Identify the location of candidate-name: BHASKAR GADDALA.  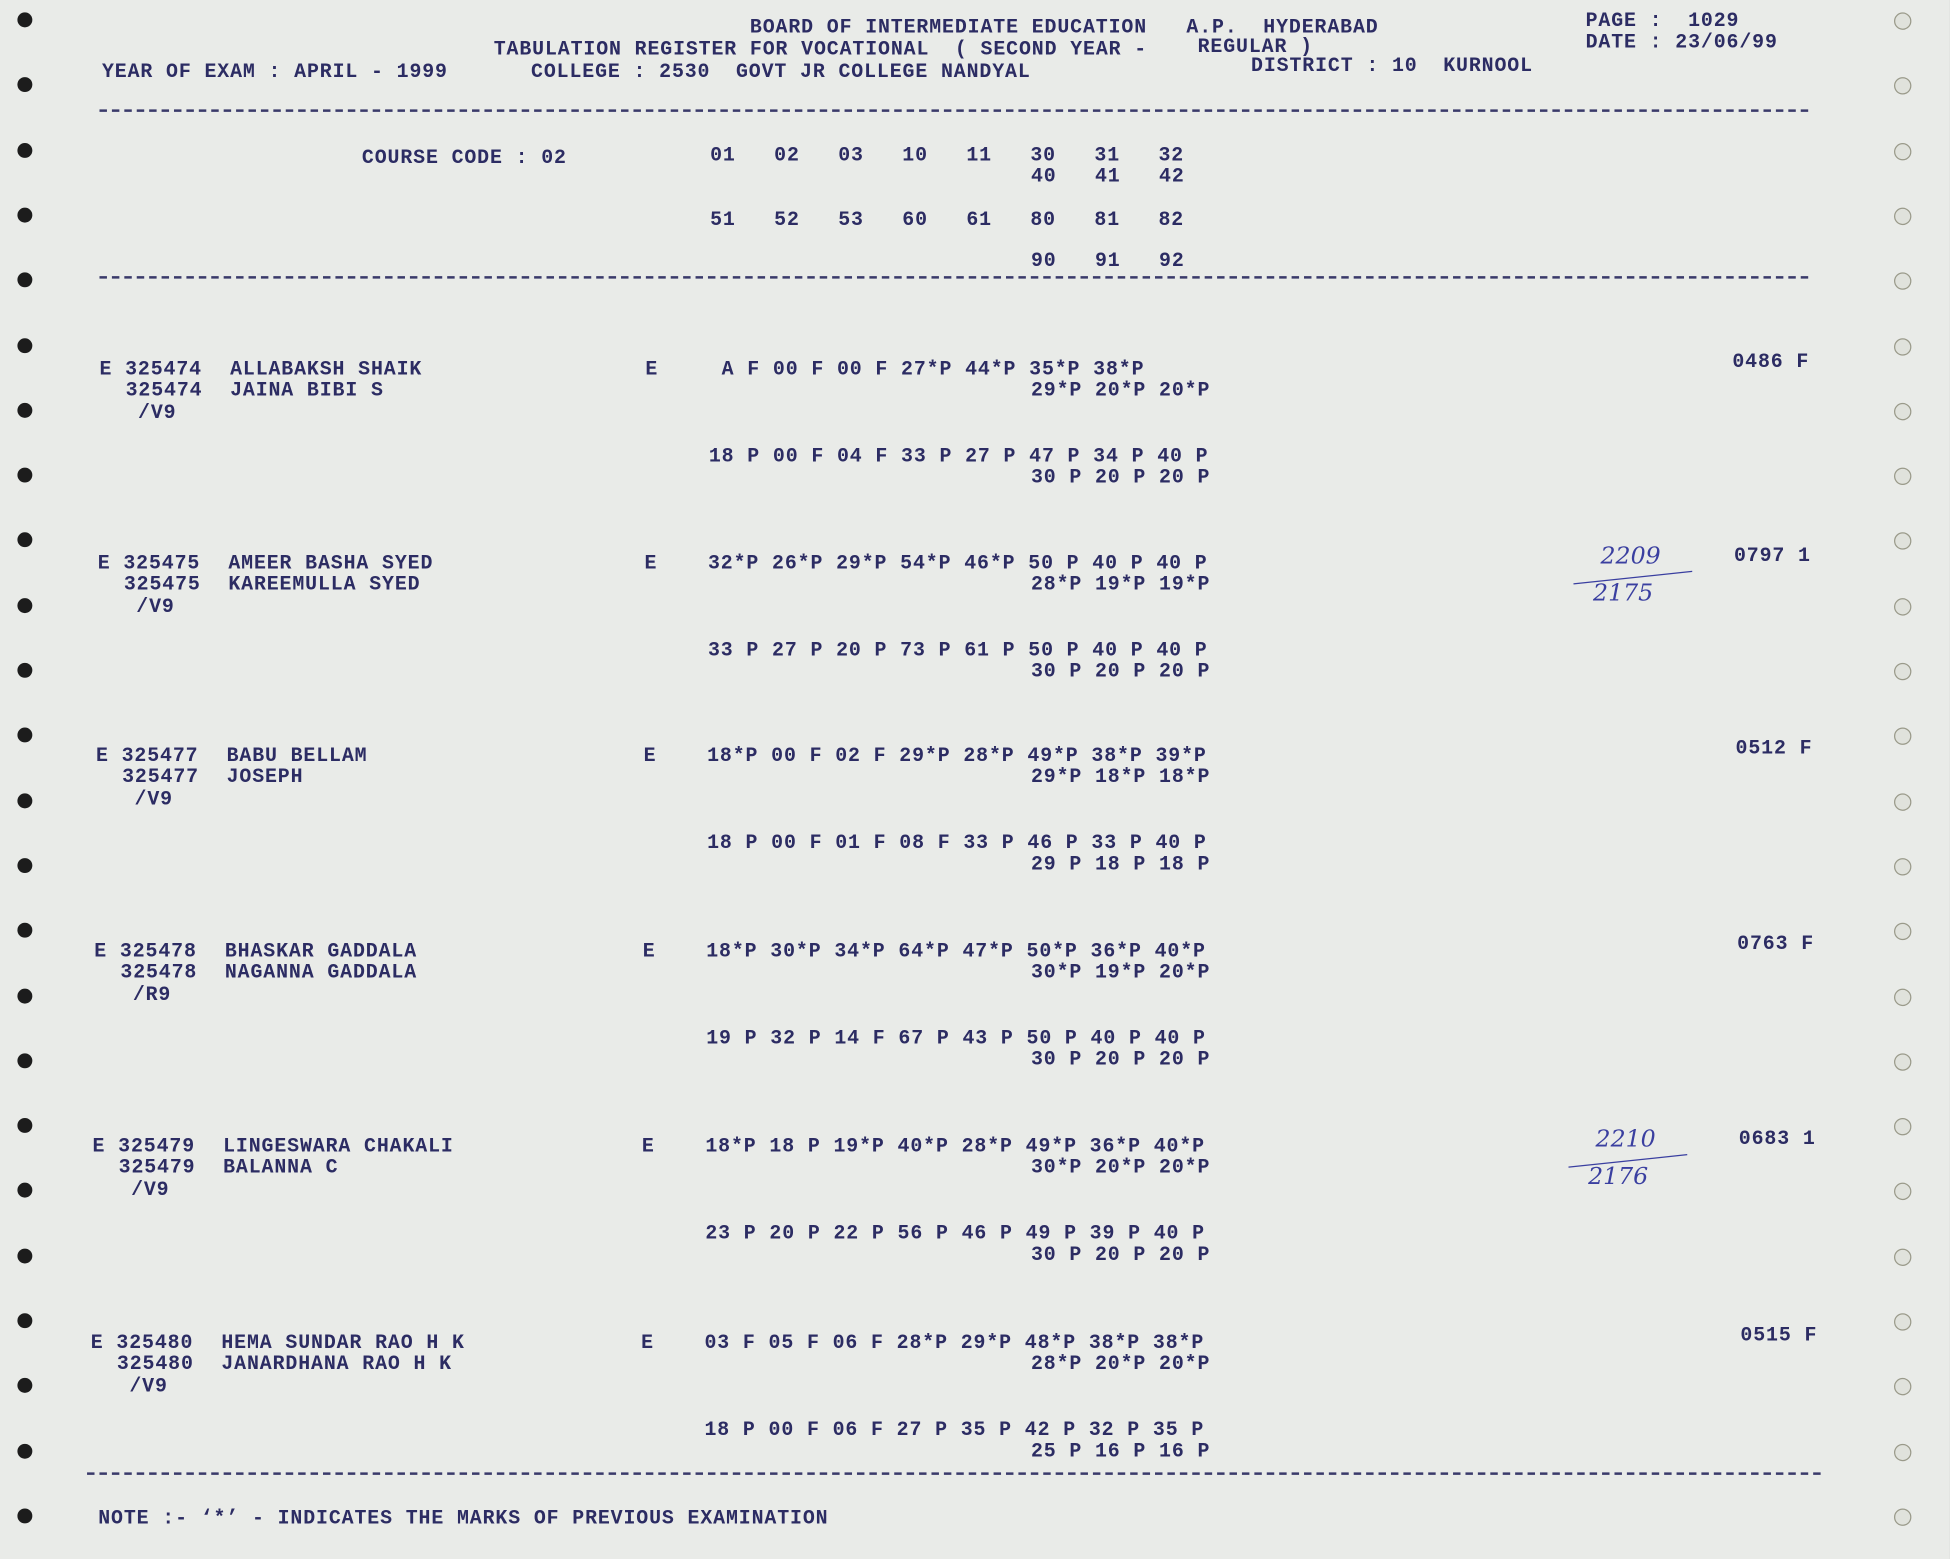
(321, 951).